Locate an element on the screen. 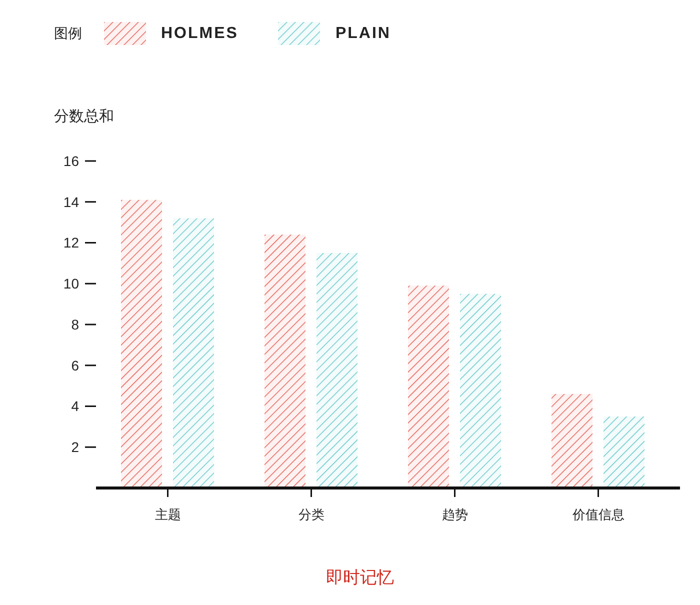  legend-label: PLAIN is located at coordinates (363, 33).